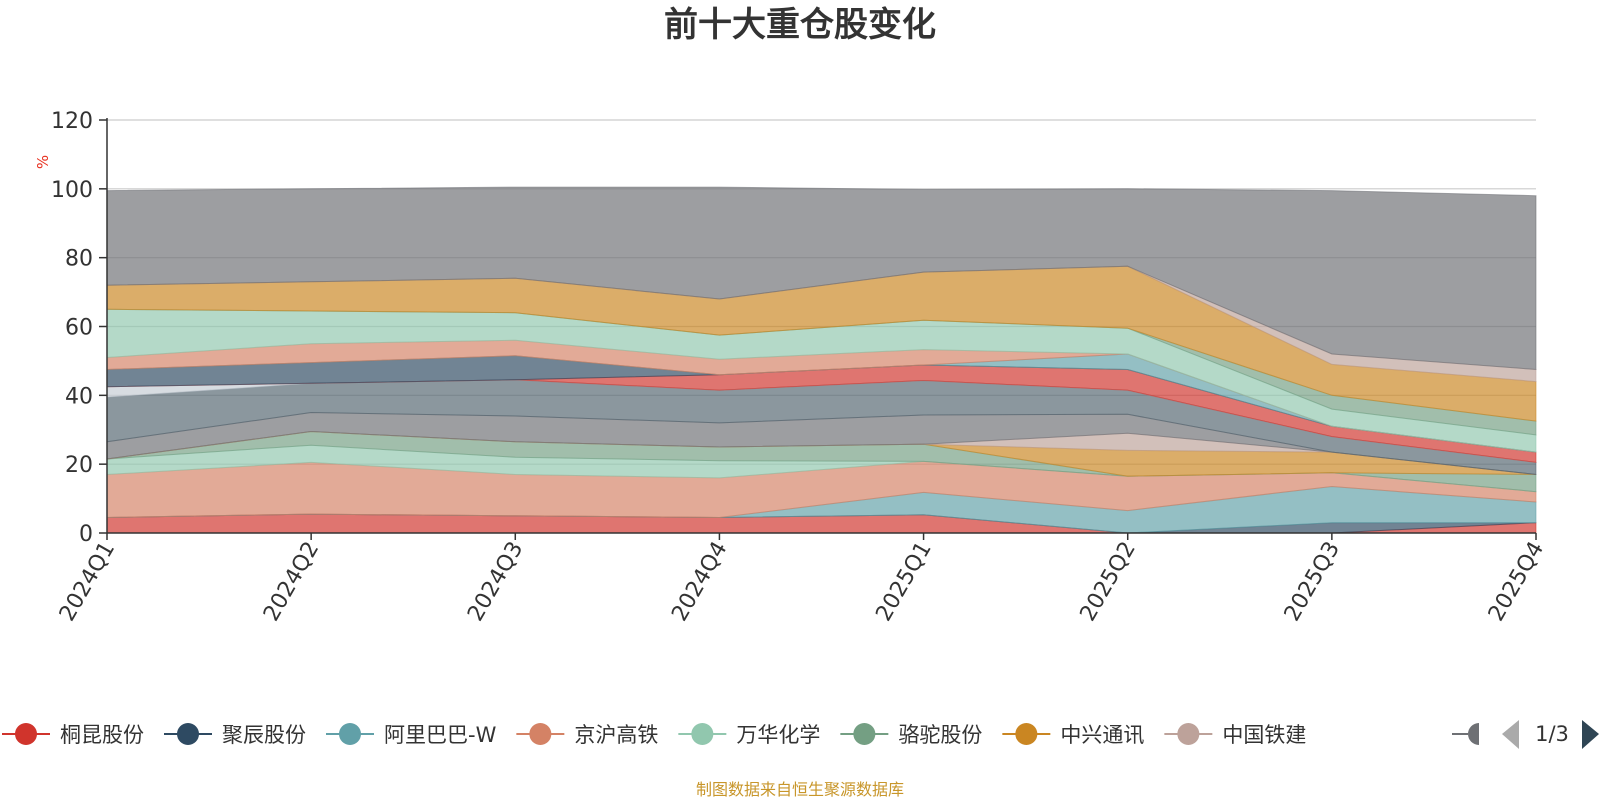 The image size is (1600, 800). What do you see at coordinates (440, 735) in the screenshot?
I see `legend-label: 阿里巴巴-W` at bounding box center [440, 735].